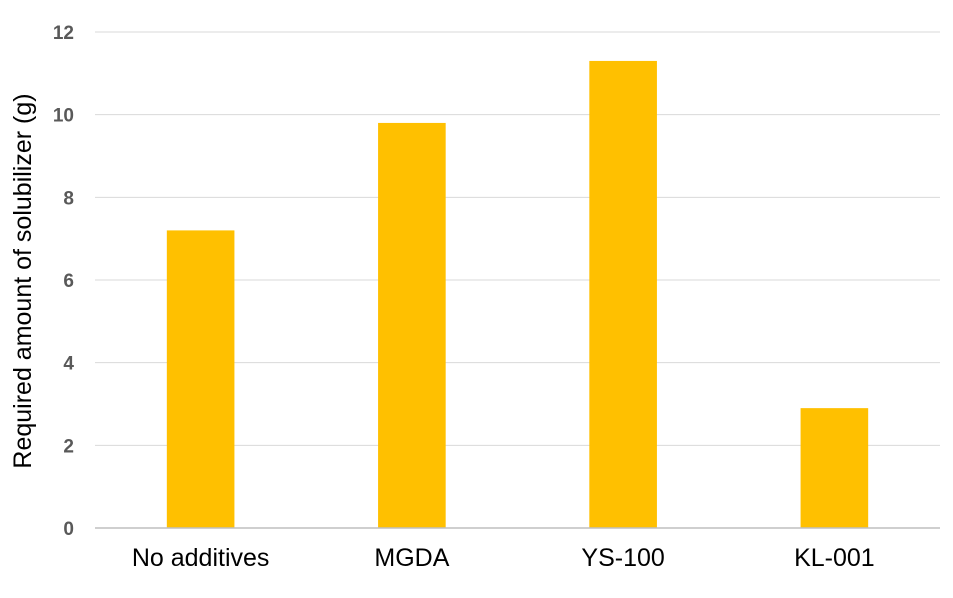  Describe the element at coordinates (68, 446) in the screenshot. I see `y-tick-label: 2` at that location.